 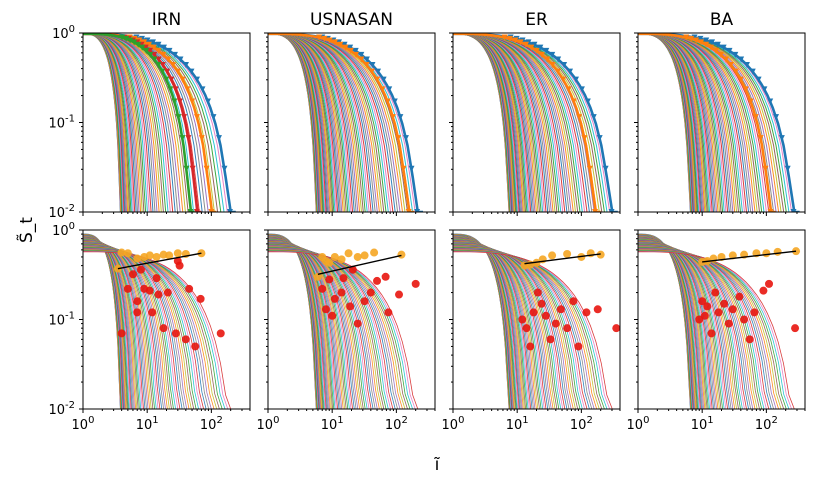 What do you see at coordinates (26, 230) in the screenshot?
I see `y-axis-label: S̃_t` at bounding box center [26, 230].